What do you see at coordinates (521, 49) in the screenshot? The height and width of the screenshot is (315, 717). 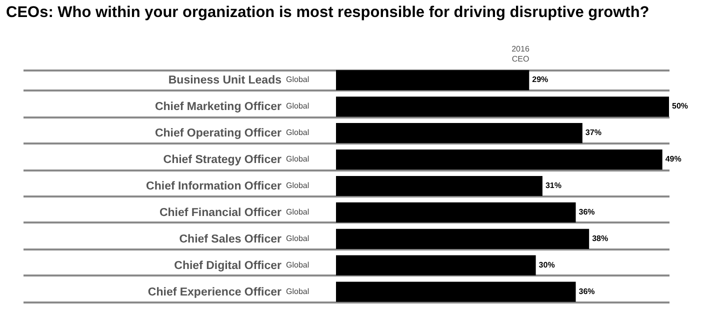 I see `text: 2016` at bounding box center [521, 49].